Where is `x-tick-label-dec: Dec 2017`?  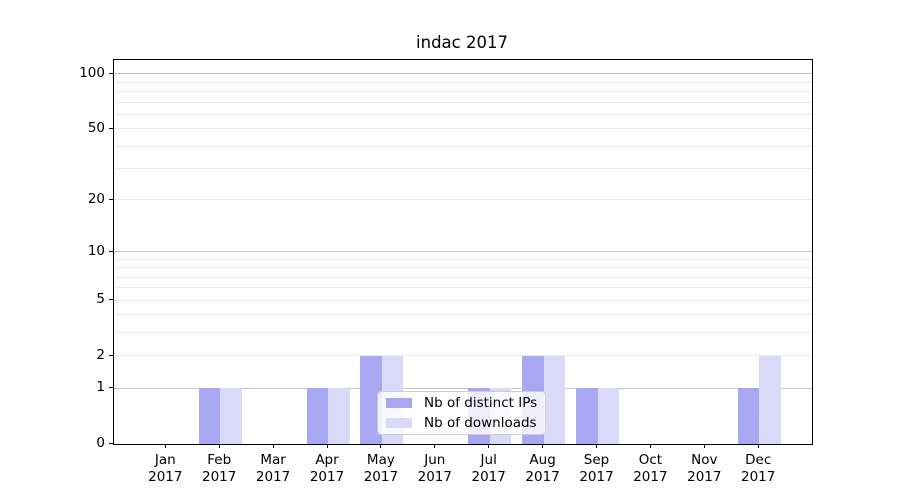
x-tick-label-dec: Dec 2017 is located at coordinates (758, 468).